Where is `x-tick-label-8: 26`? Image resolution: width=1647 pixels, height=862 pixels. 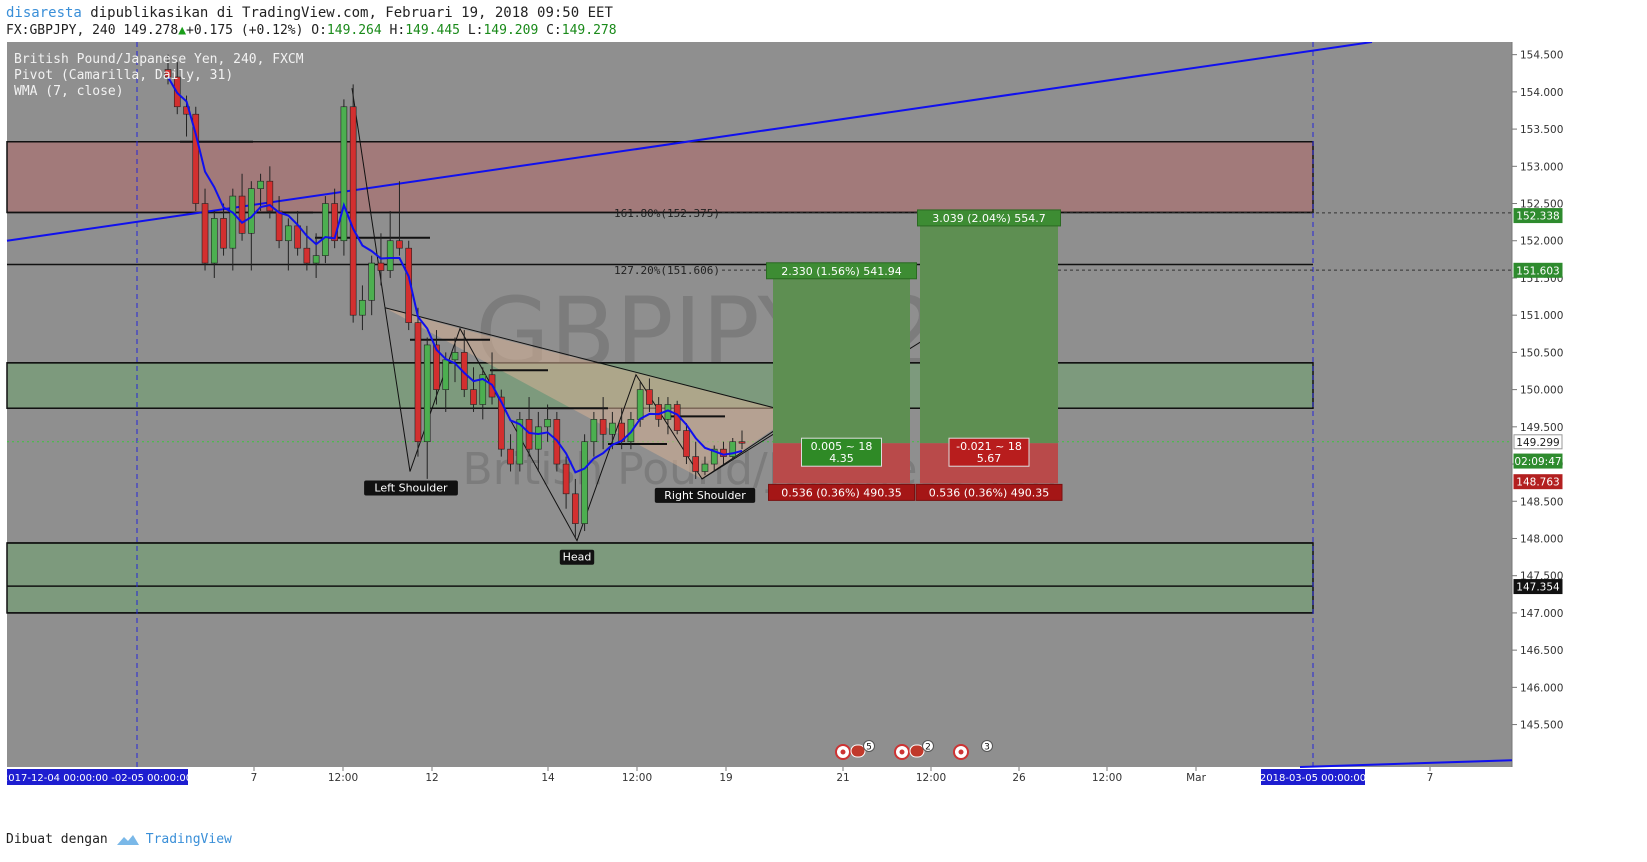
x-tick-label-8: 26 is located at coordinates (1019, 778).